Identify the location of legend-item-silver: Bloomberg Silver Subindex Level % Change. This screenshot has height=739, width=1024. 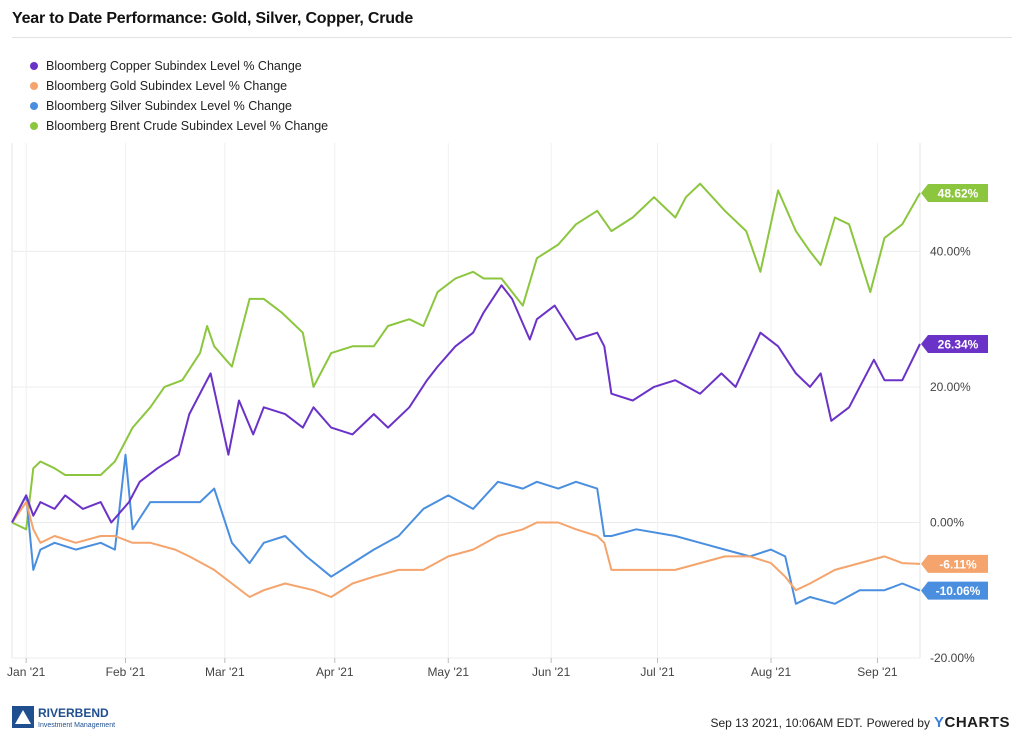
(179, 106).